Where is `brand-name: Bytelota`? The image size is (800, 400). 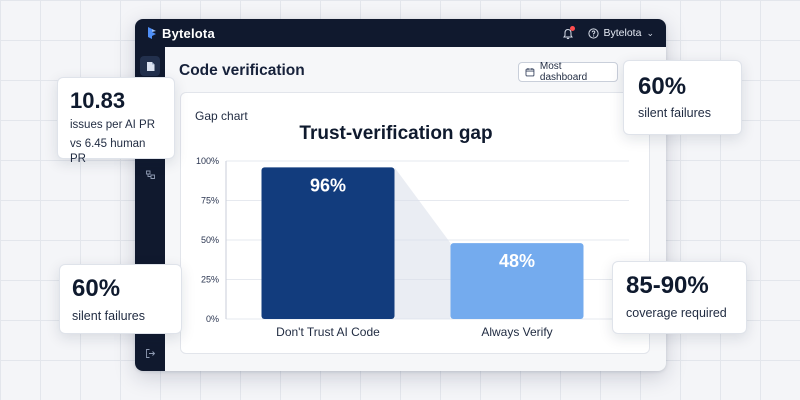
brand-name: Bytelota is located at coordinates (188, 33).